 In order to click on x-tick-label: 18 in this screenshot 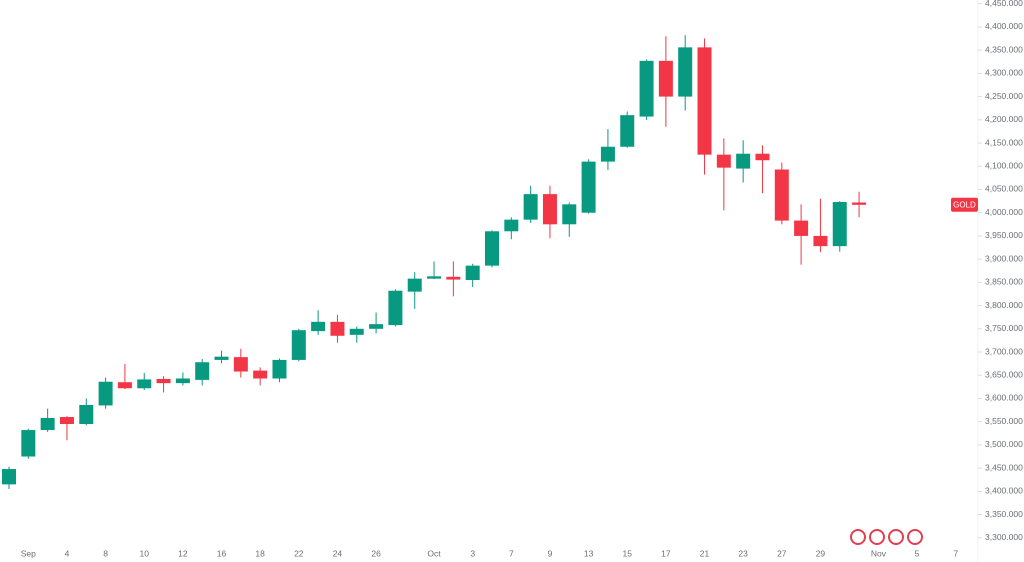, I will do `click(260, 553)`.